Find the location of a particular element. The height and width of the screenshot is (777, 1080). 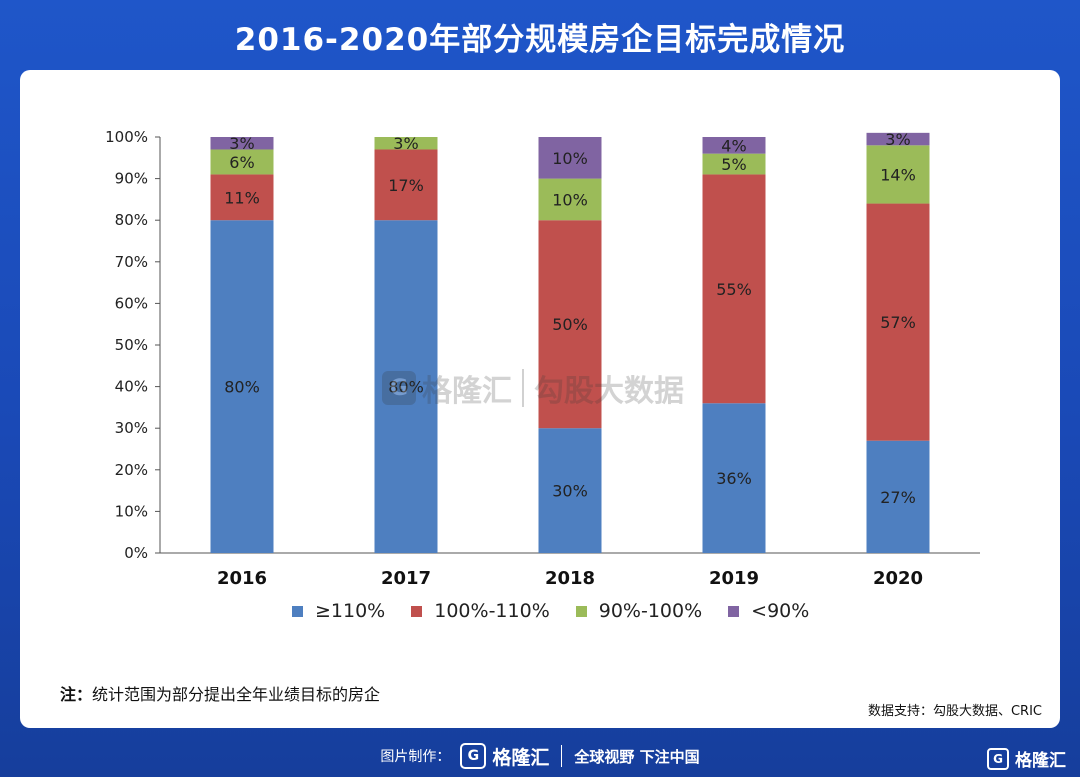

data-label: 17% is located at coordinates (406, 185).